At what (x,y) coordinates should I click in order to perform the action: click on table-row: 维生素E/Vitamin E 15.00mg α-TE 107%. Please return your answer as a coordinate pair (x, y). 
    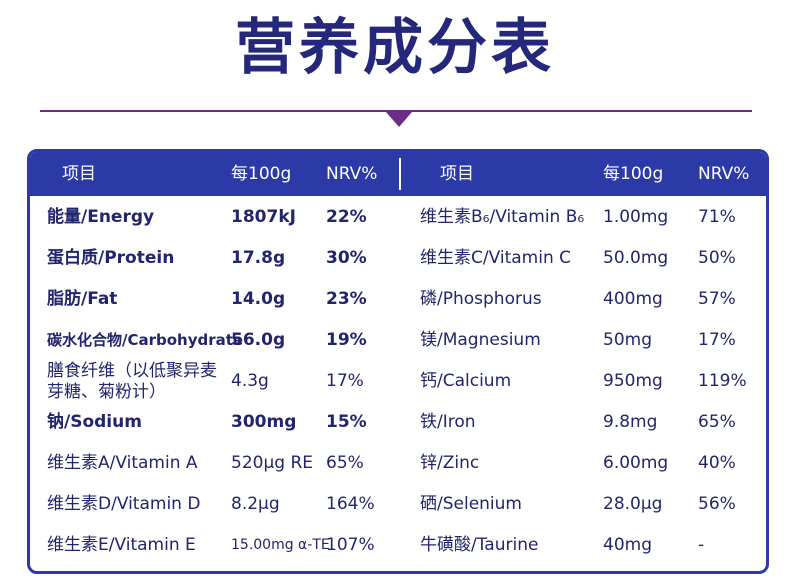
    Looking at the image, I should click on (215, 545).